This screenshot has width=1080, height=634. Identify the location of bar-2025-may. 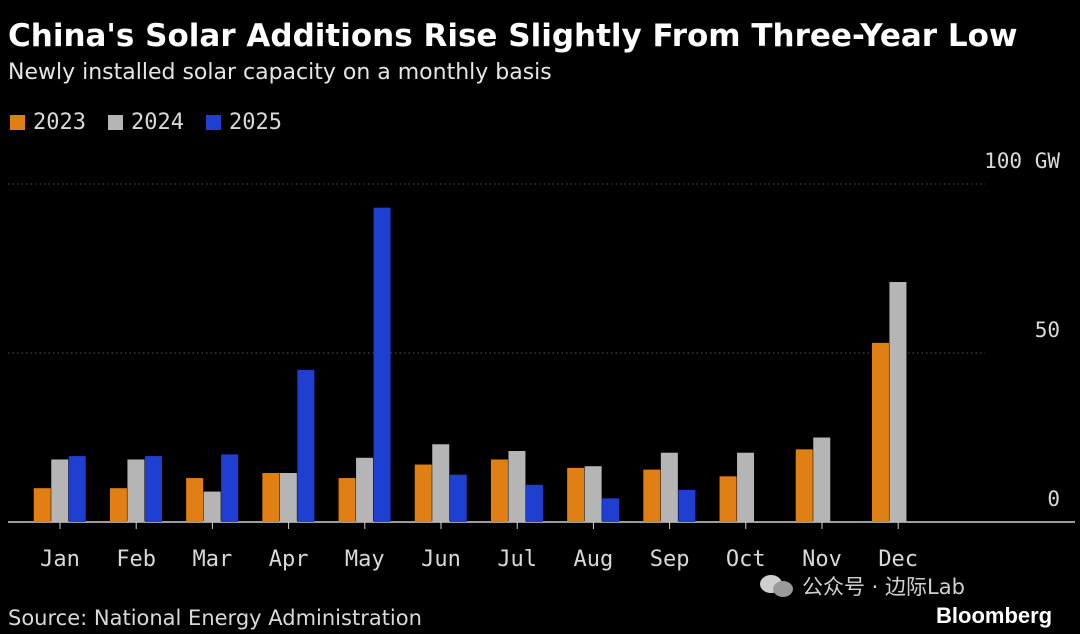
(382, 364).